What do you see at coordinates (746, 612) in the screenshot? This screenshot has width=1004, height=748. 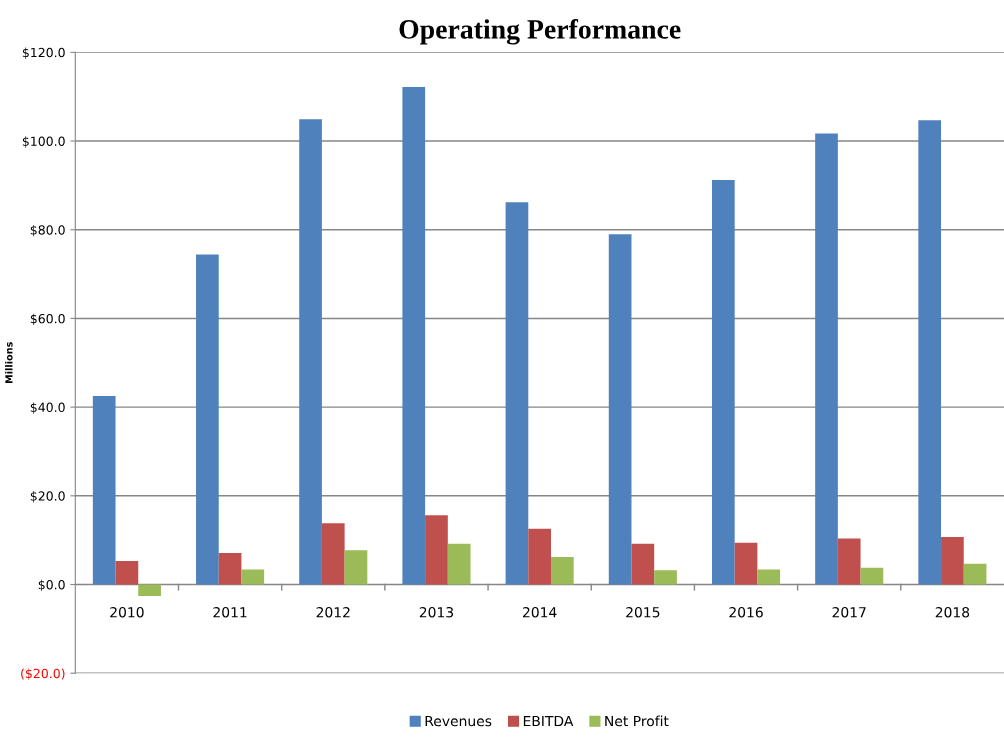 I see `x-tick-label: 2016` at bounding box center [746, 612].